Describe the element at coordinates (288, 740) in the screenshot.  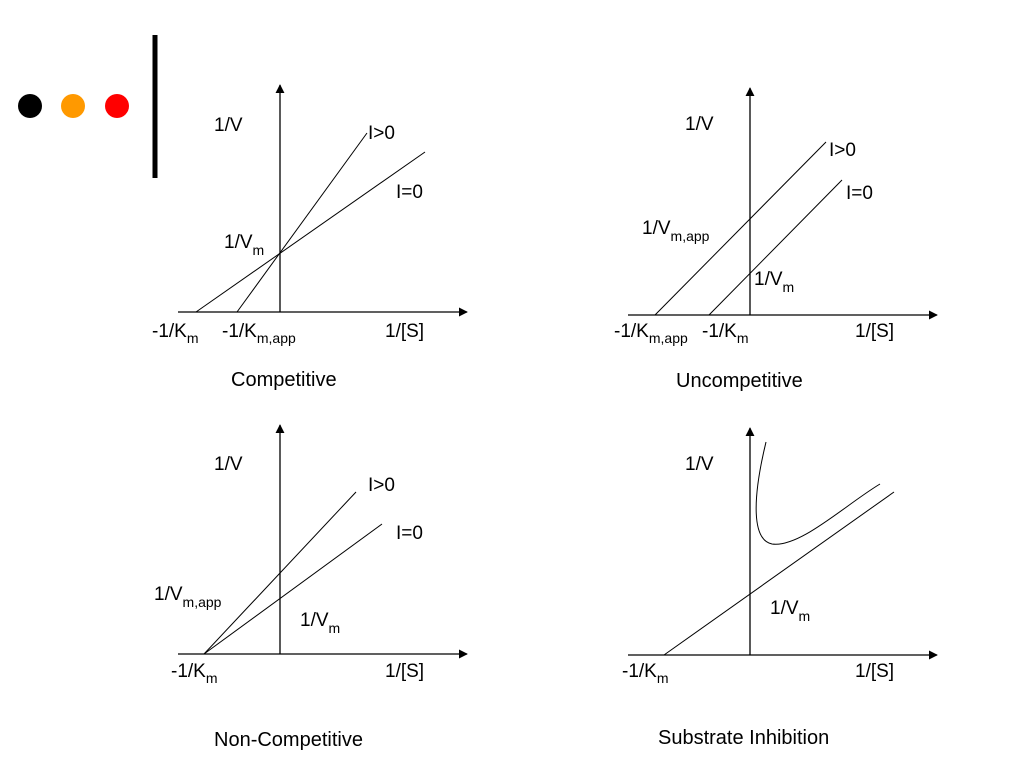
I see `caption-noncompetitive: Non-Competitive` at that location.